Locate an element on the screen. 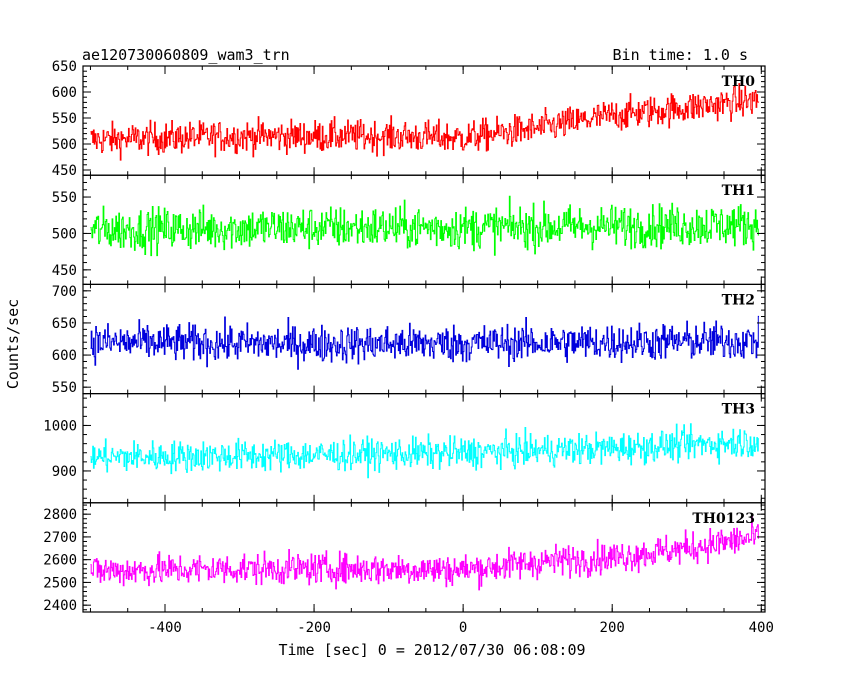  series-line-th3 is located at coordinates (425, 451).